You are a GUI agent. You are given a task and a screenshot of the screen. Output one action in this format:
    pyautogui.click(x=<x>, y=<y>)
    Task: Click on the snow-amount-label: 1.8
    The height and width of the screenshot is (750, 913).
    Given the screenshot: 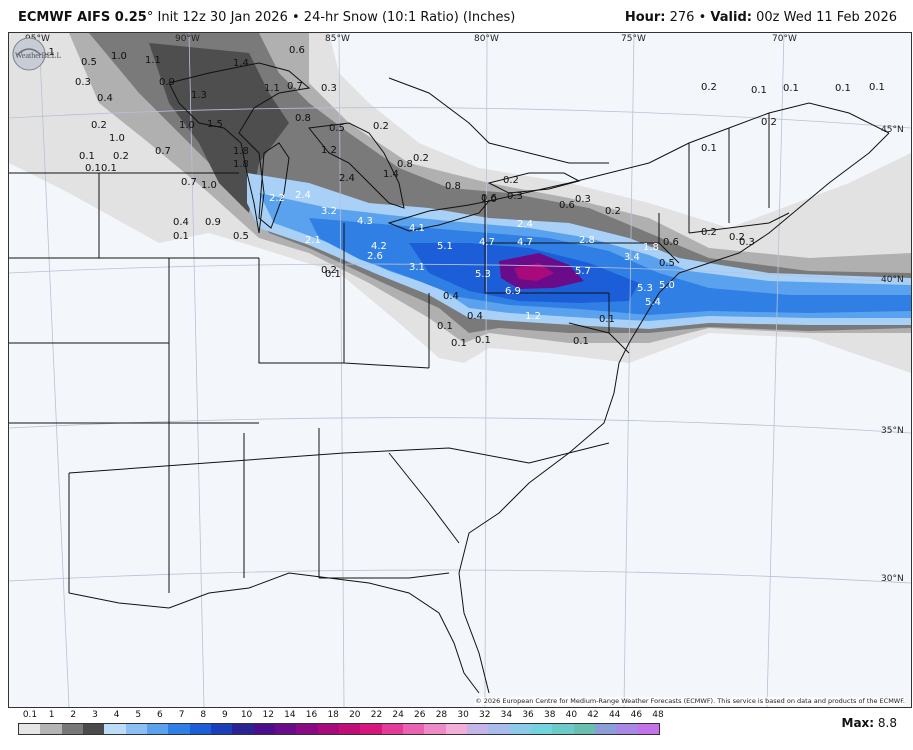 What is the action you would take?
    pyautogui.click(x=241, y=151)
    